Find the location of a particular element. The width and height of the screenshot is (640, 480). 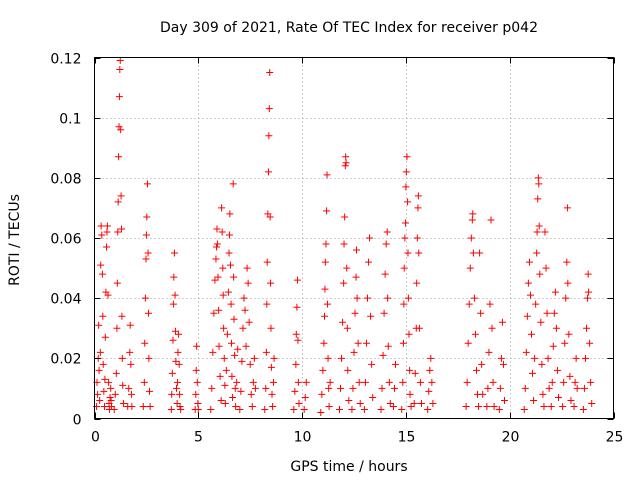

x-tick-label: 0 is located at coordinates (95, 438).